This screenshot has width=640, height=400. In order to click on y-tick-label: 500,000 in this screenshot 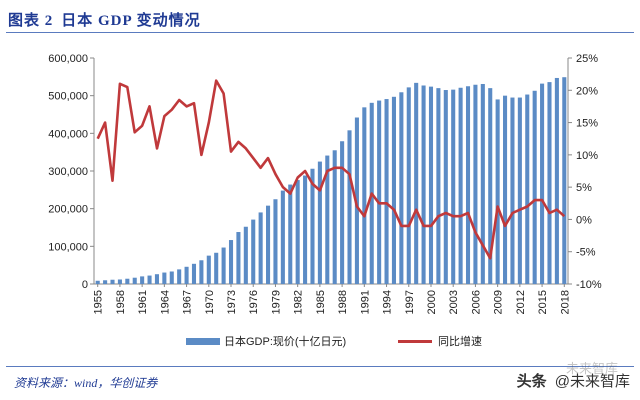, I will do `click(68, 97)`.